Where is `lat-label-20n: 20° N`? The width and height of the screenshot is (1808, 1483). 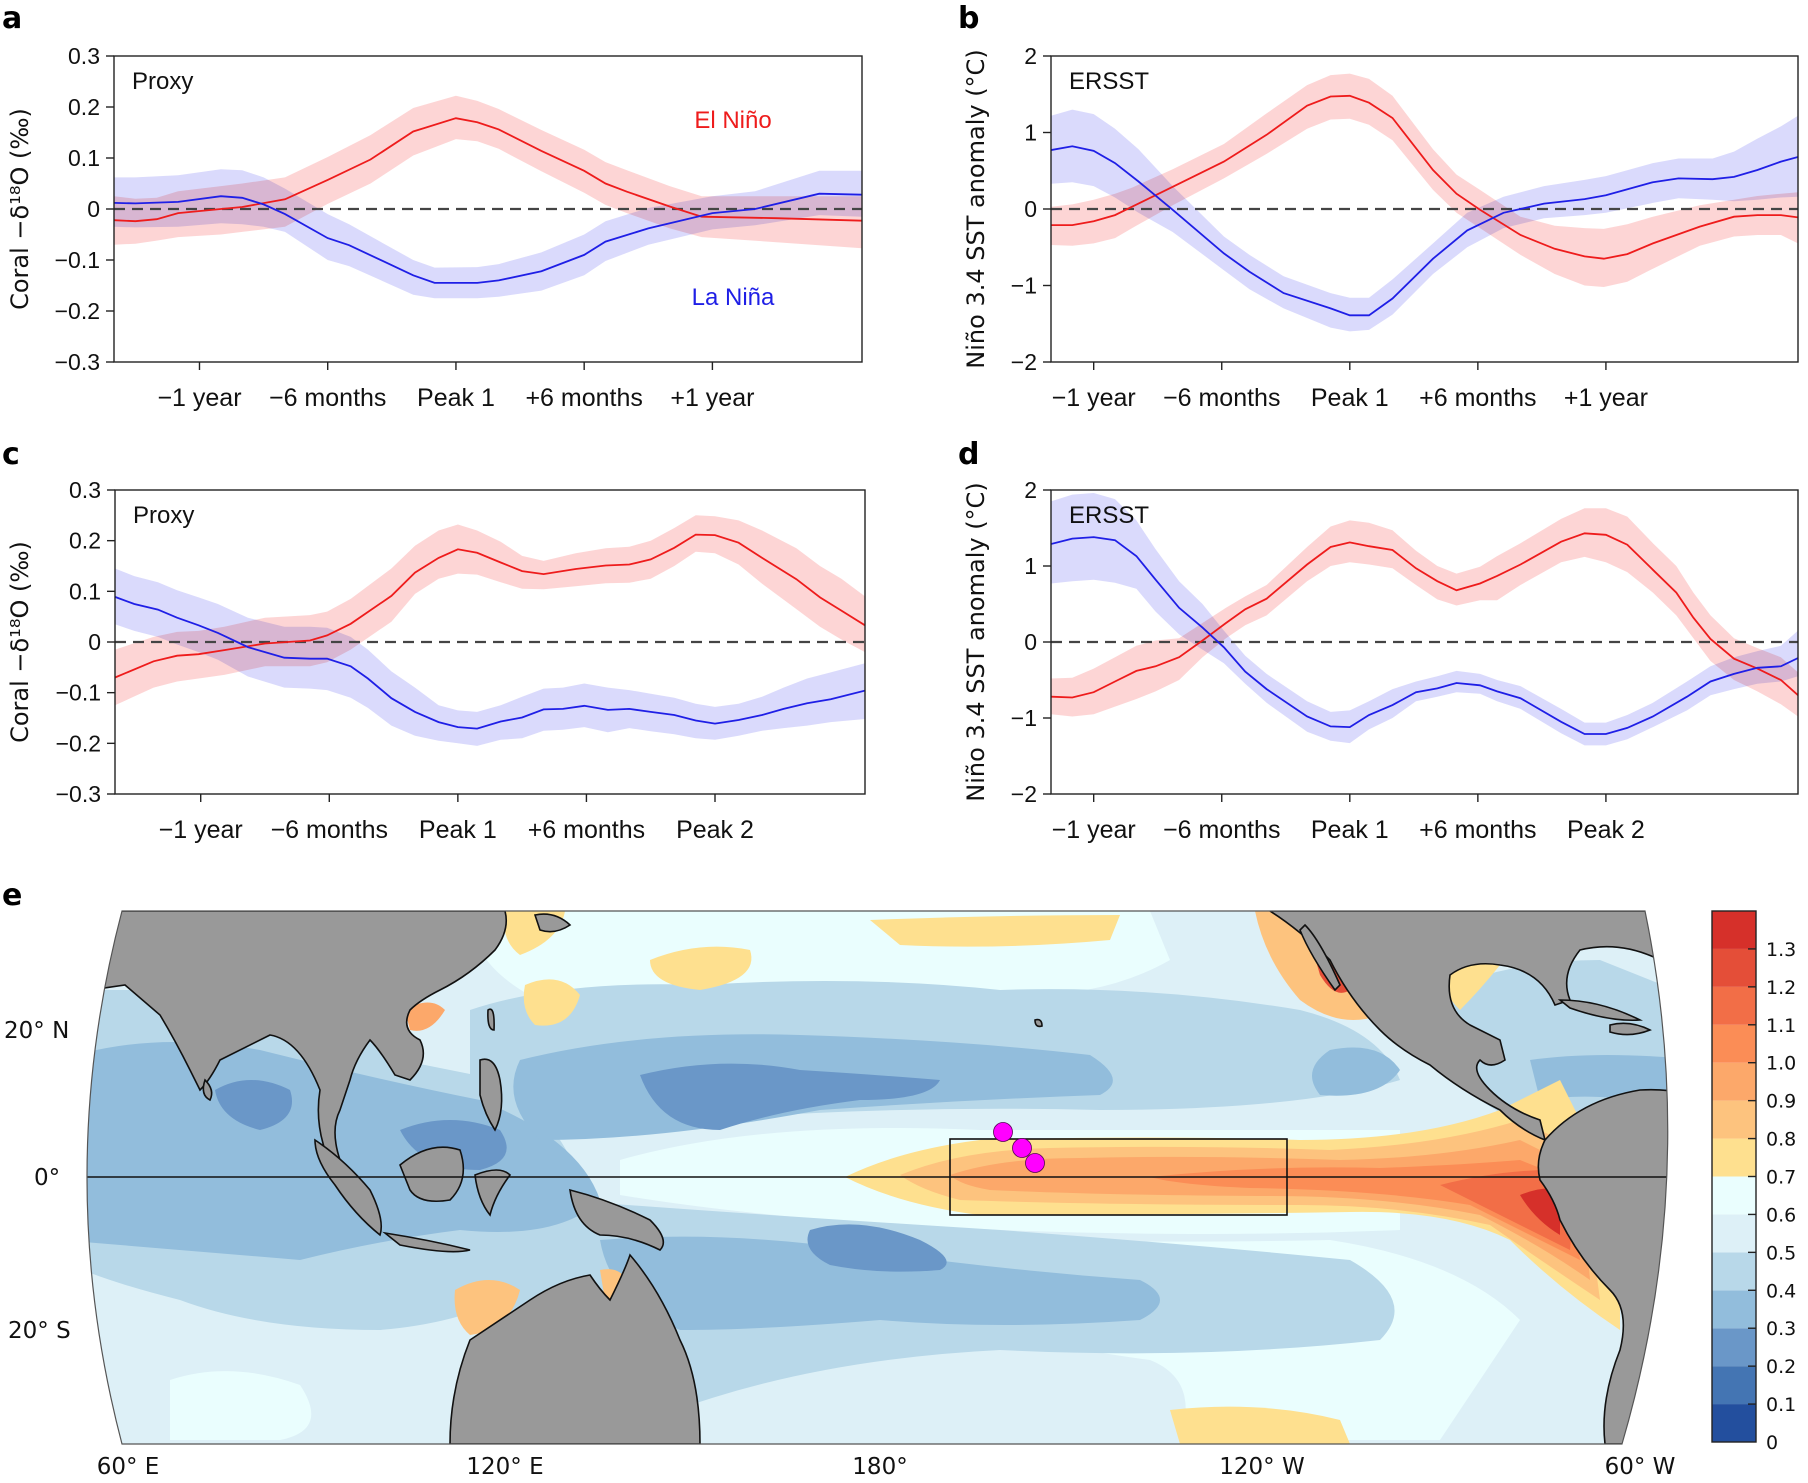 lat-label-20n: 20° N is located at coordinates (36, 1031).